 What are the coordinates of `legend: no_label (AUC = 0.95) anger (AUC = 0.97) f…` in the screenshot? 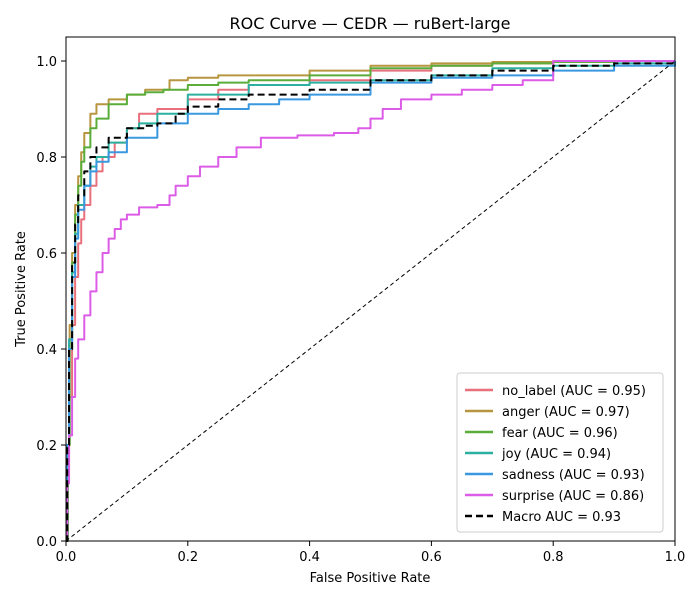 It's located at (560, 452).